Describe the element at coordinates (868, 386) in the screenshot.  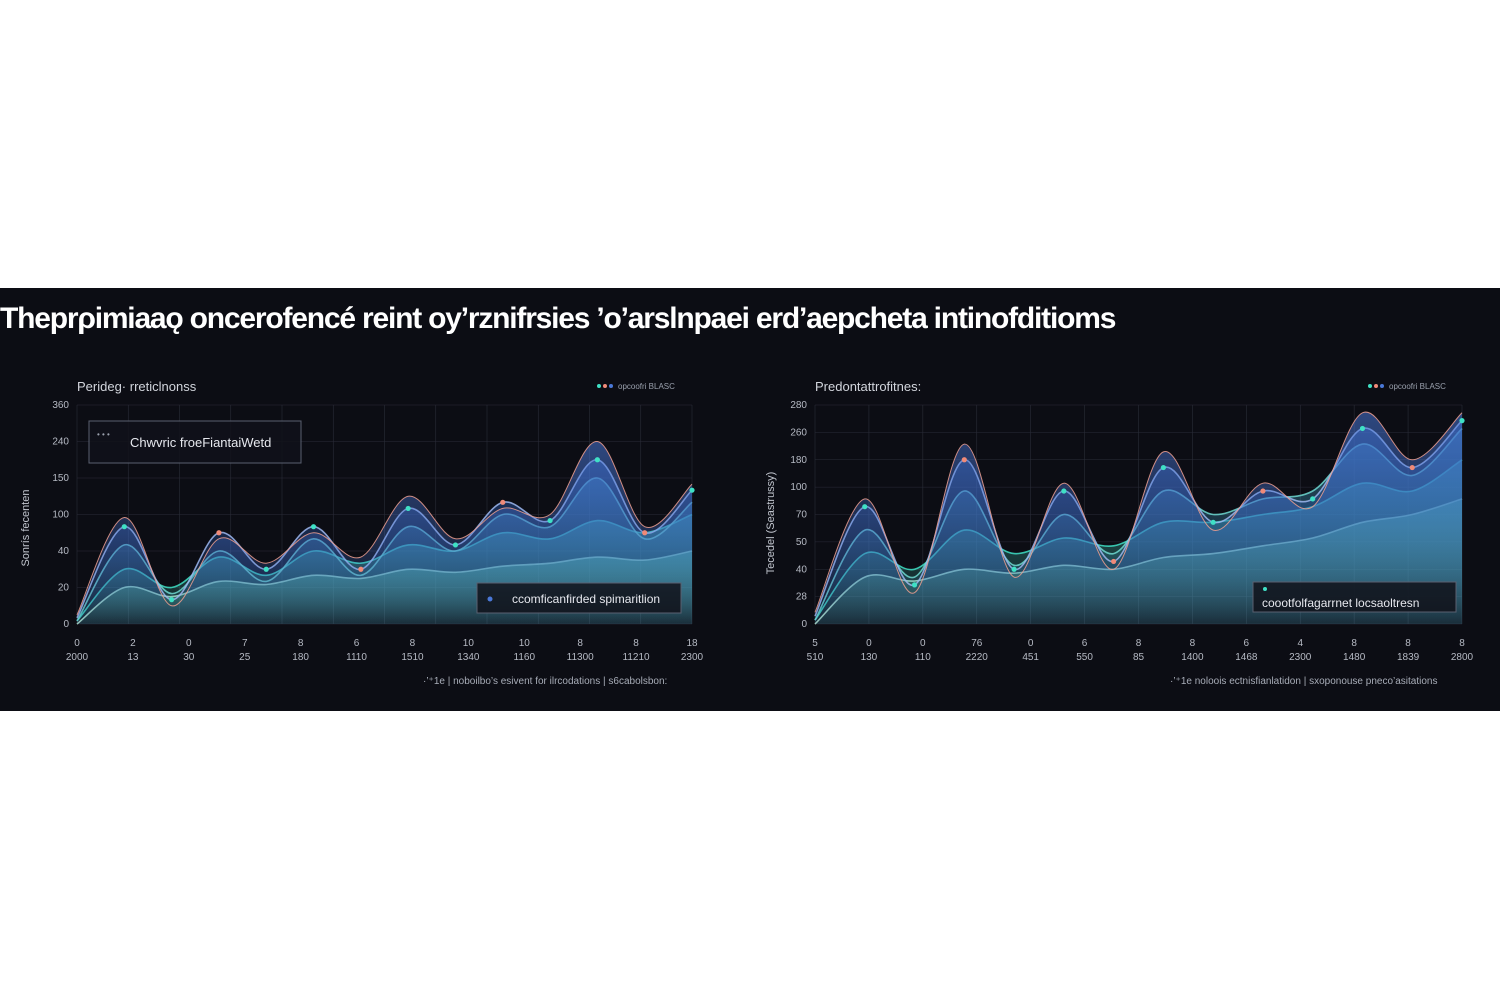
I see `chart-title: Predontattrofitnes:` at that location.